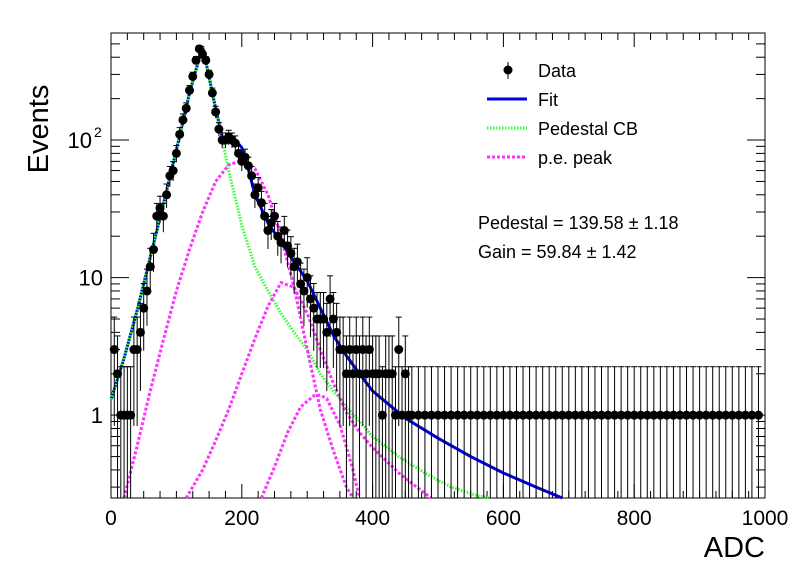 The width and height of the screenshot is (796, 577). I want to click on legend-pedestal: Pedestal CB, so click(562, 129).